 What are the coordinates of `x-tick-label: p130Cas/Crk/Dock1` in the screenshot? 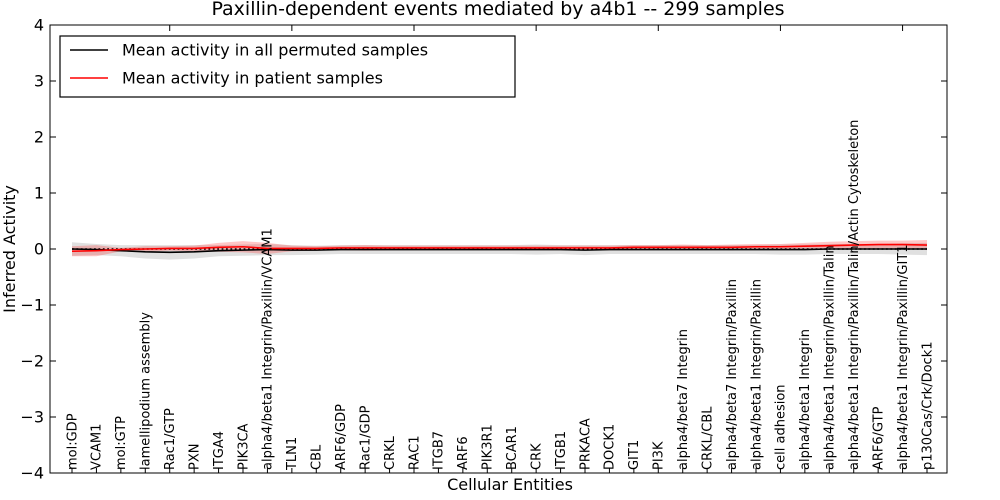 It's located at (927, 405).